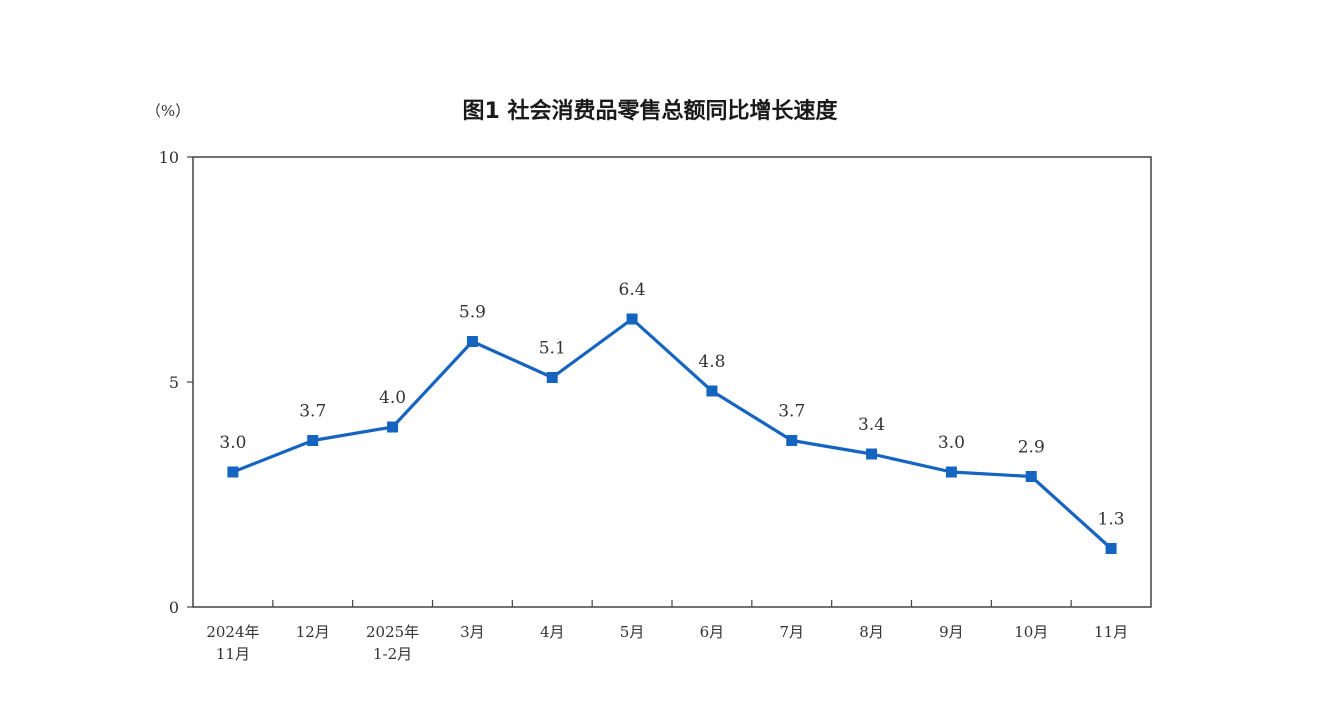  I want to click on x-tick-label: 8月, so click(871, 632).